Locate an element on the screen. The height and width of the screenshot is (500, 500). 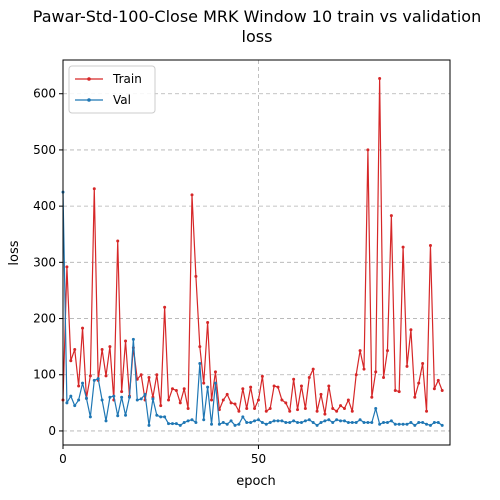
y-tick-label: 0 is located at coordinates (52, 431).